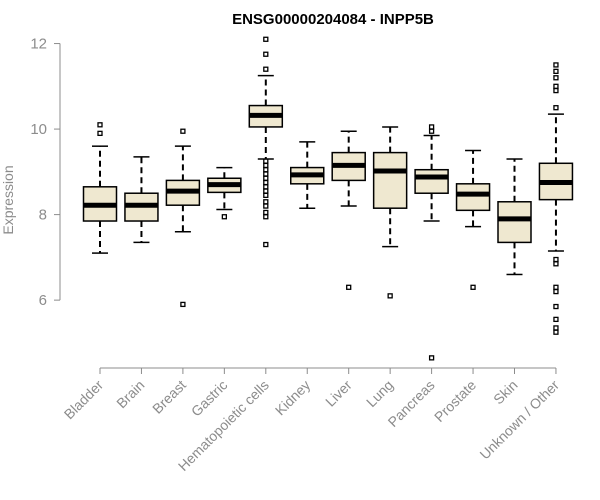 This screenshot has width=600, height=500. I want to click on box-liver, so click(348, 210).